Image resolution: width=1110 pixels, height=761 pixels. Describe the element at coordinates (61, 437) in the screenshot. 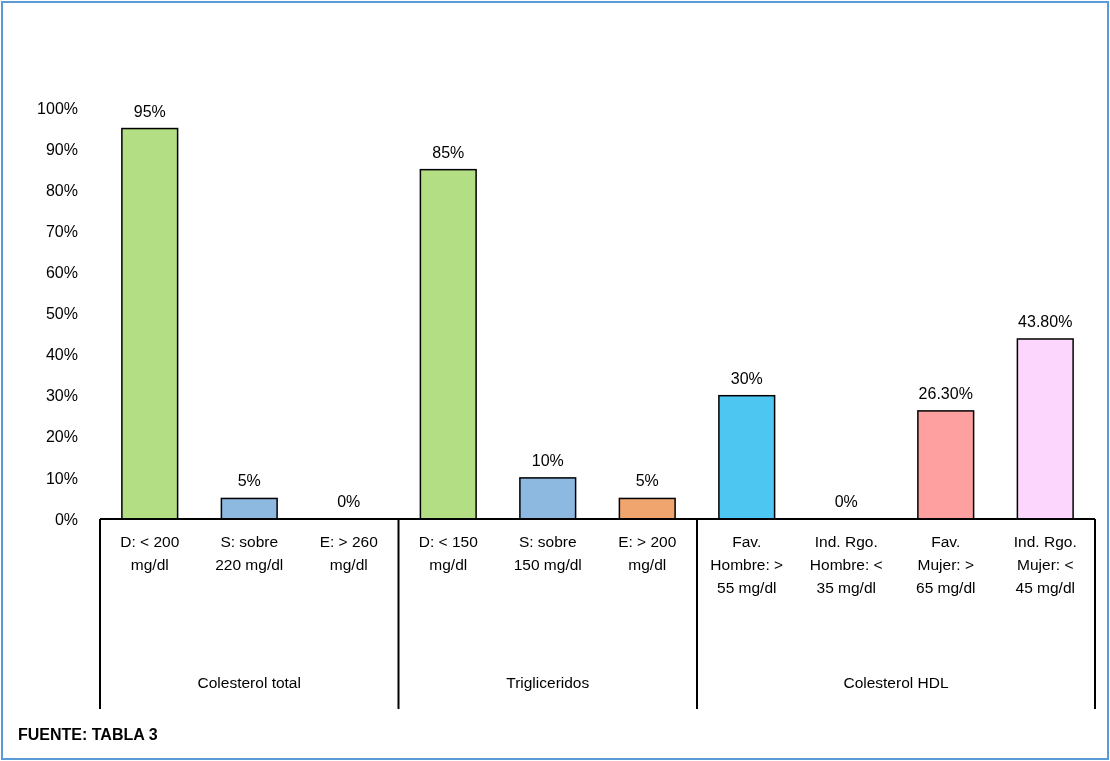

I see `y-tick-label: 20%` at that location.